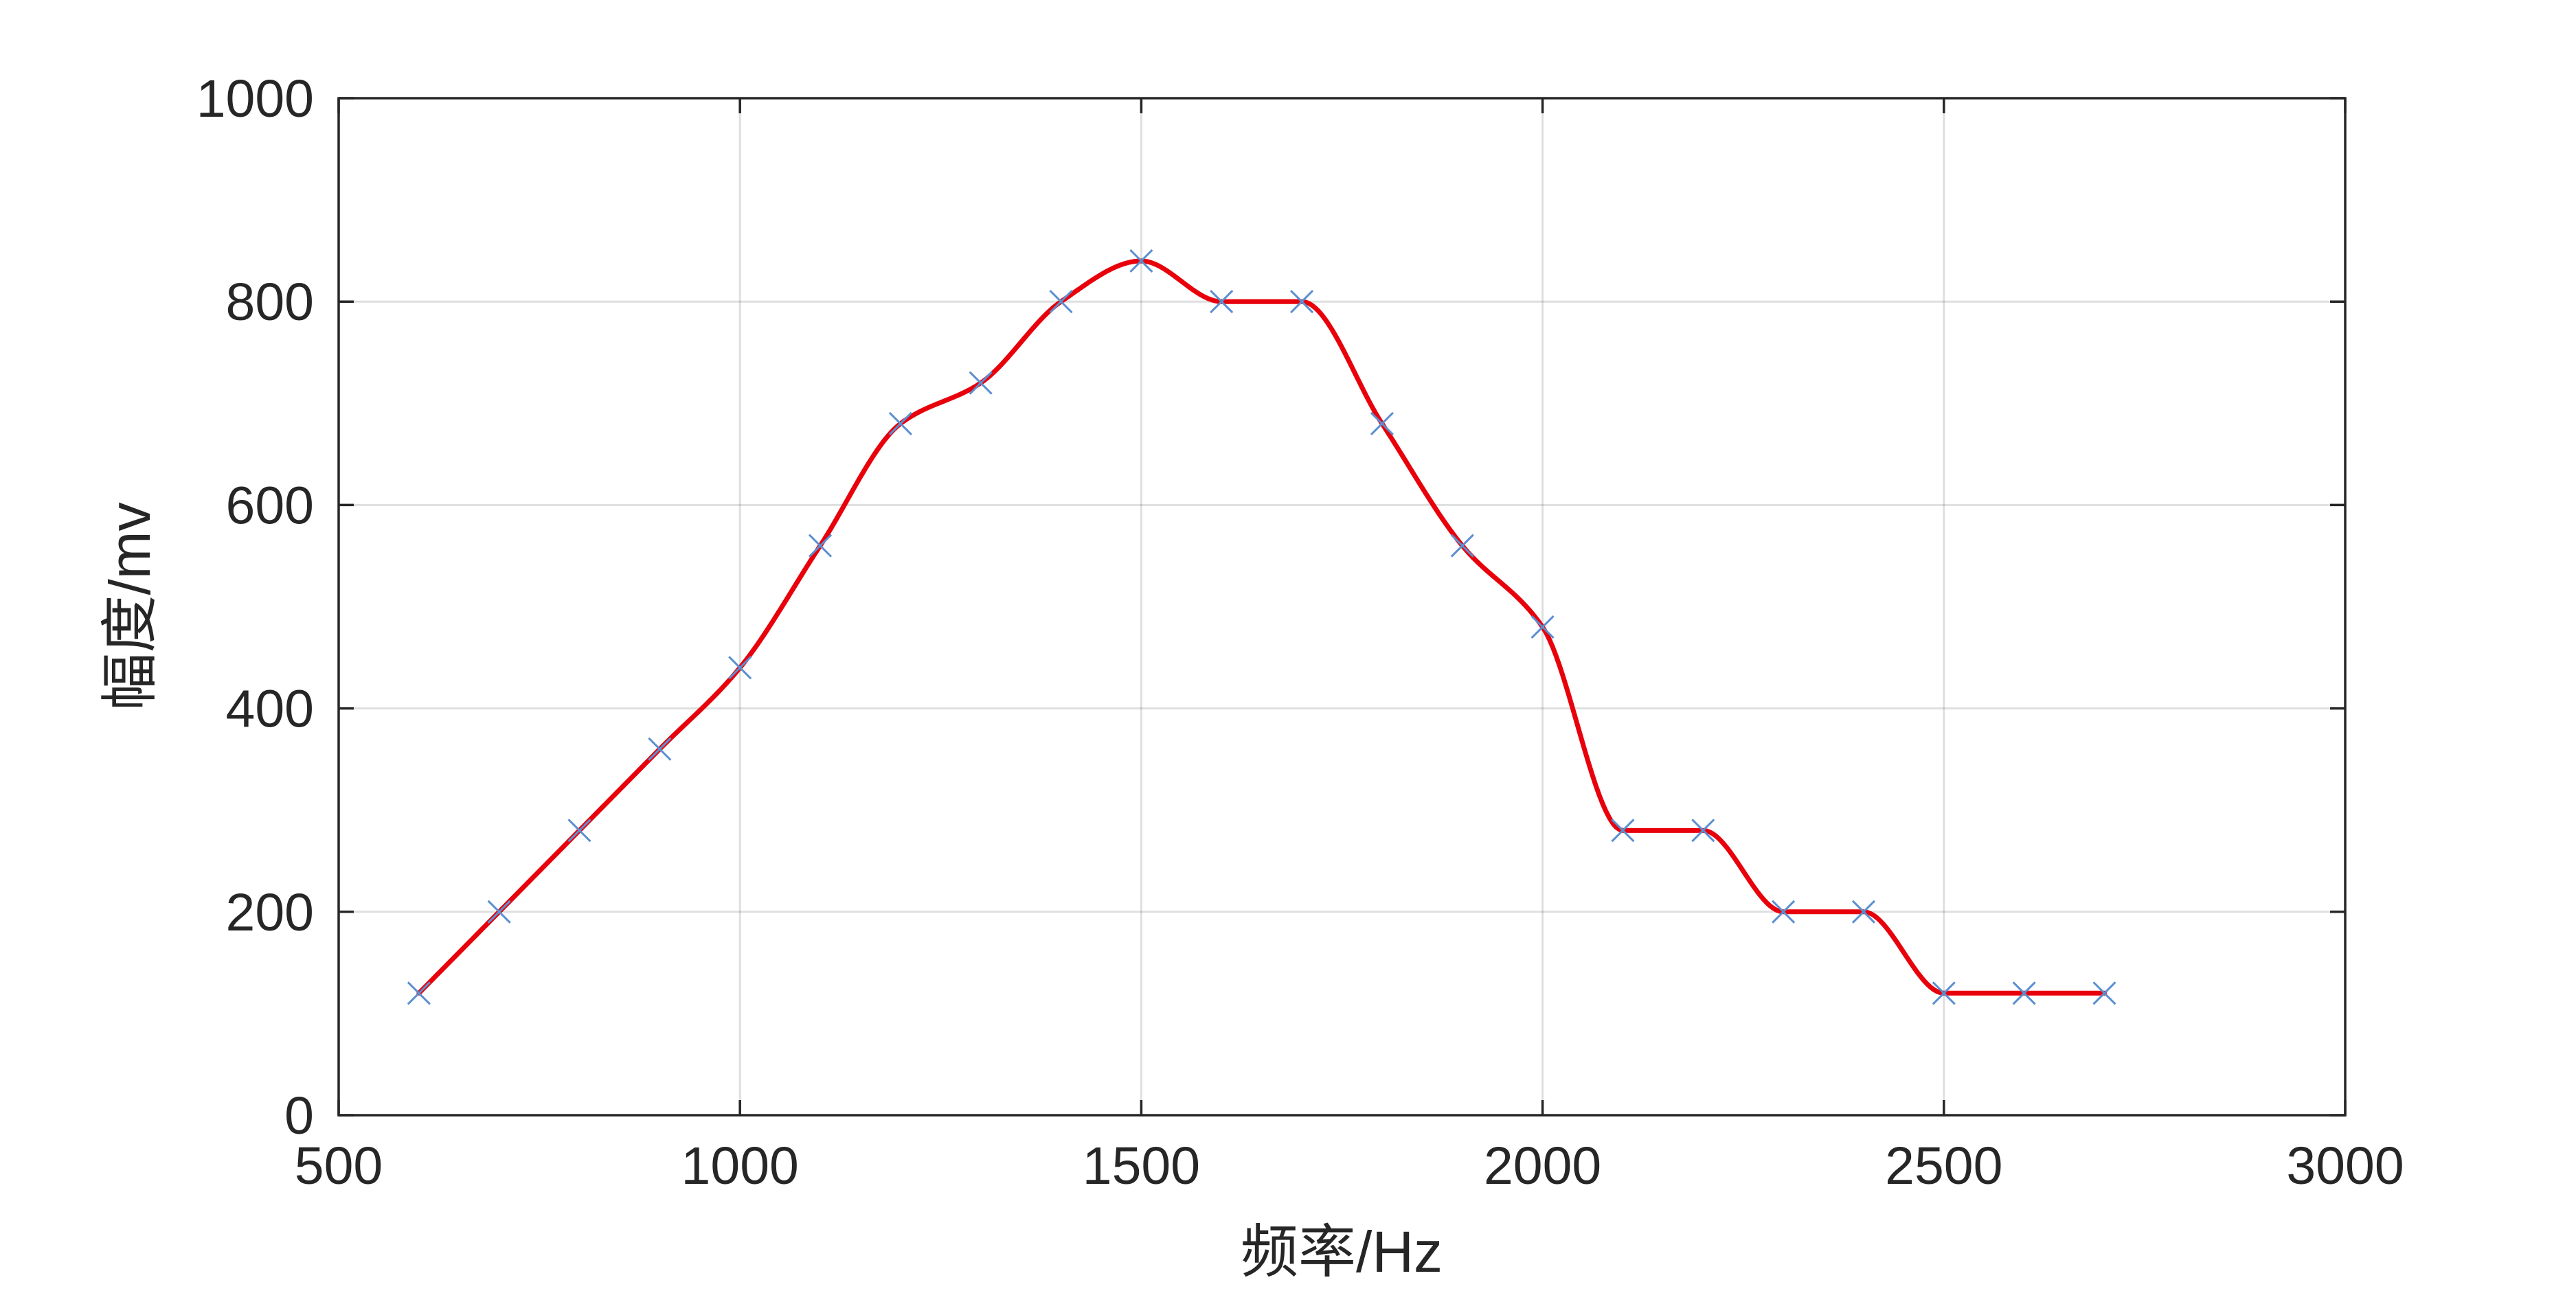 Image resolution: width=2576 pixels, height=1291 pixels. I want to click on y-tick-label: 800, so click(270, 303).